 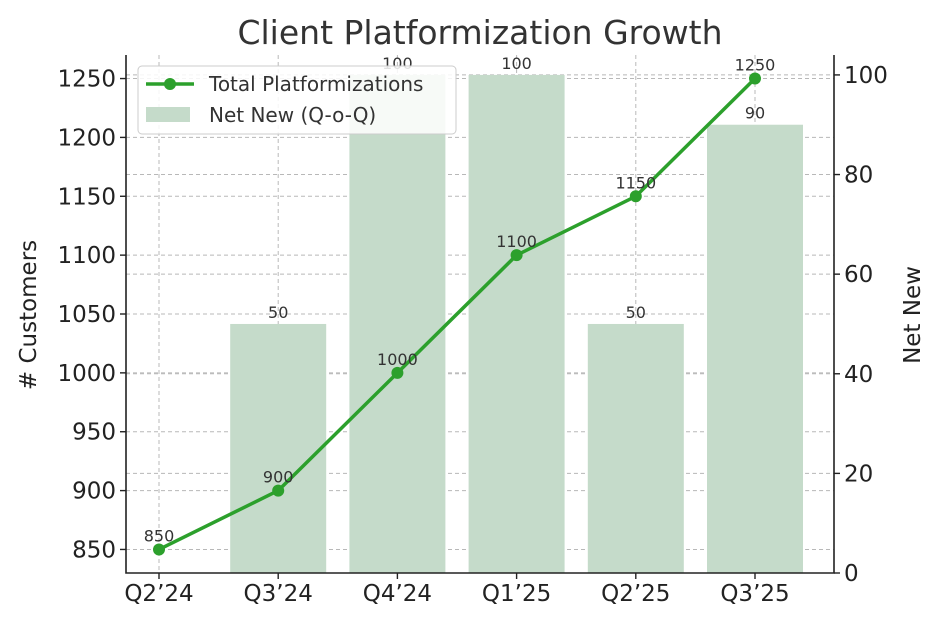 I want to click on y-axis-right-label: Net New, so click(x=913, y=315).